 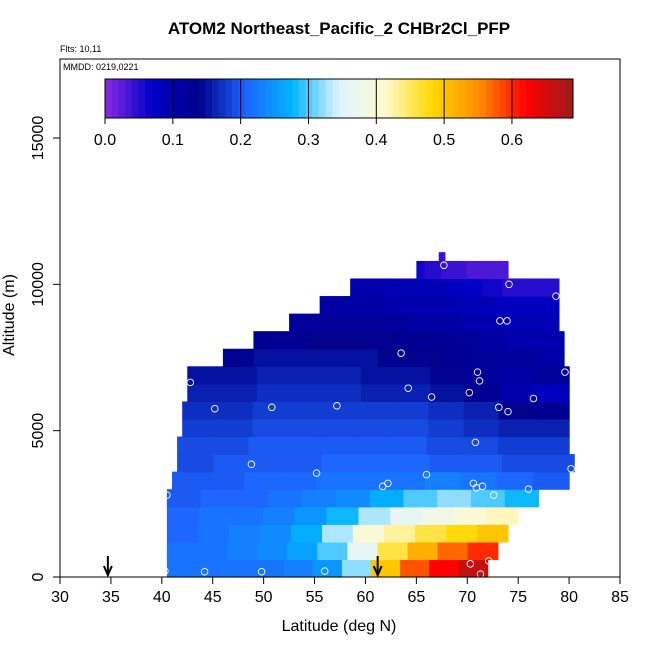 What do you see at coordinates (315, 597) in the screenshot?
I see `x-tick-label: 55` at bounding box center [315, 597].